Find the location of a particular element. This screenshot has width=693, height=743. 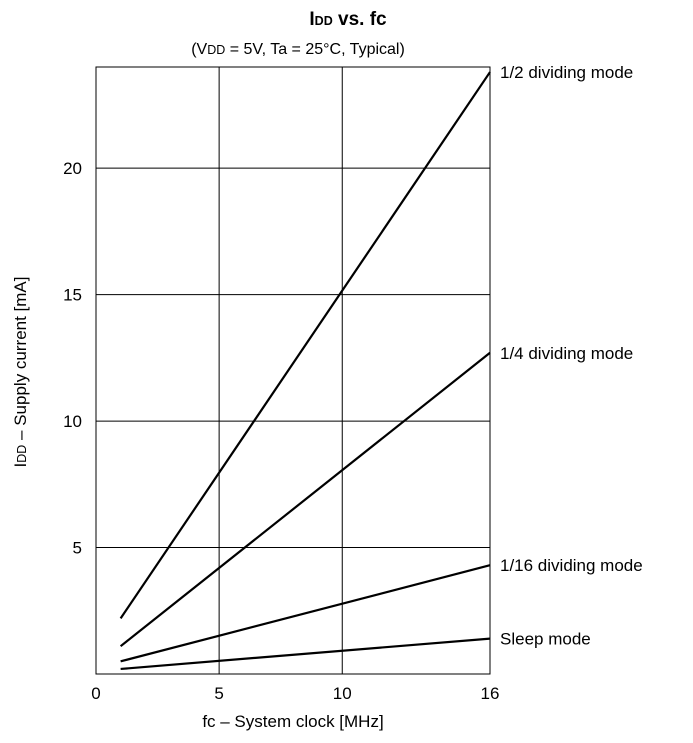

x-tick-label: 10 is located at coordinates (342, 693).